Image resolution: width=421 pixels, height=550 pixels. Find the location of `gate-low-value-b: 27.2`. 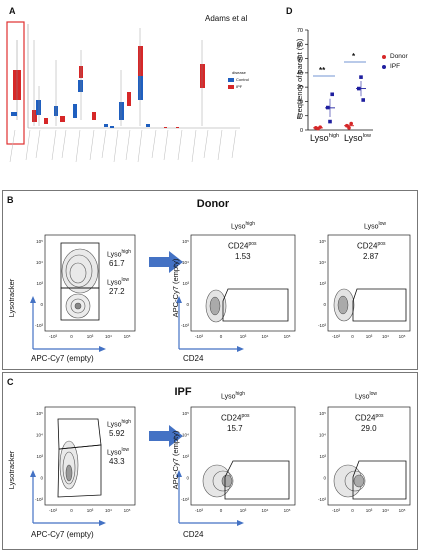

gate-low-value-b: 27.2 is located at coordinates (117, 291).